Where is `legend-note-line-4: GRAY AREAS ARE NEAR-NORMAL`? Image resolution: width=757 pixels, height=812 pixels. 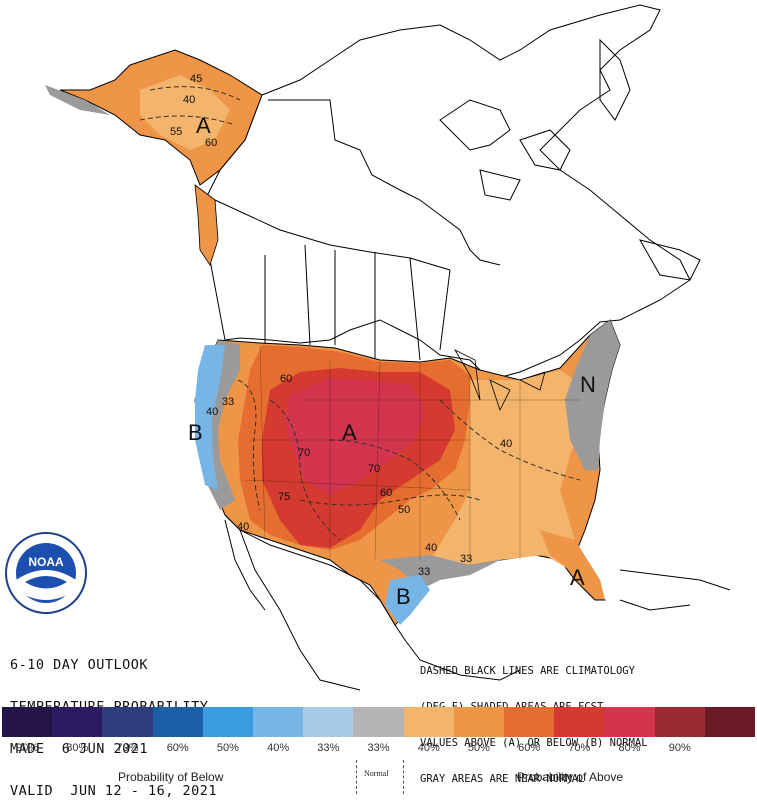 legend-note-line-4: GRAY AREAS ARE NEAR-NORMAL is located at coordinates (502, 779).